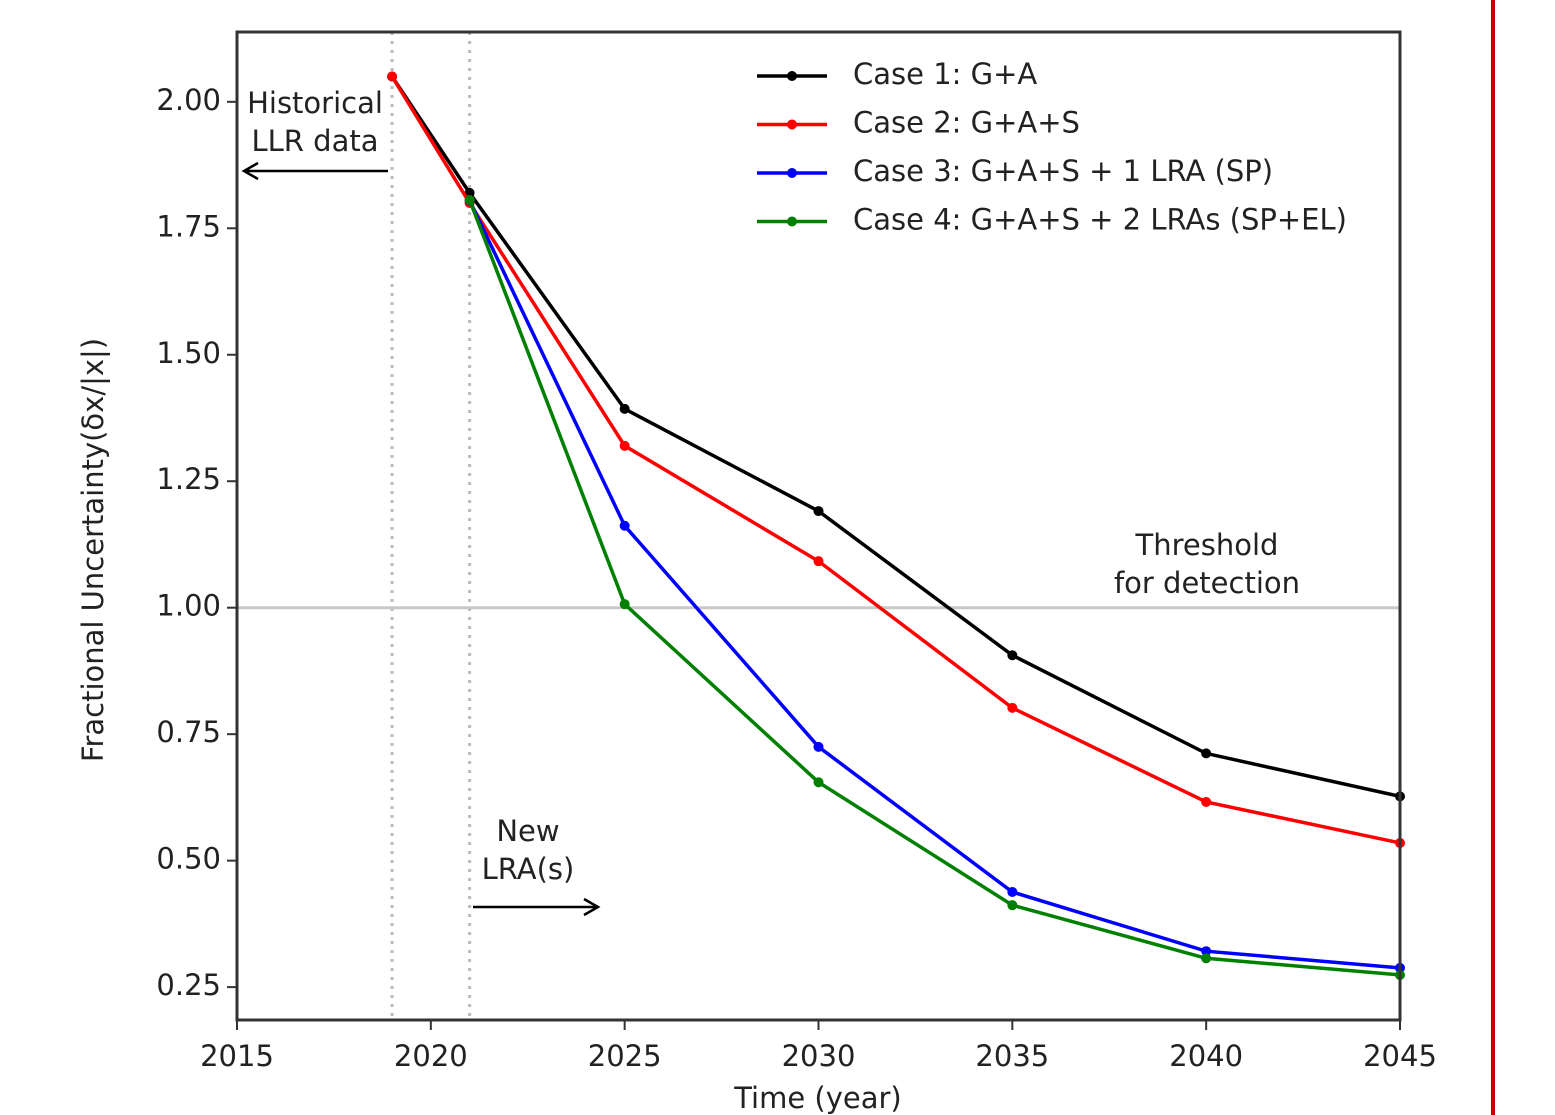 This screenshot has height=1115, width=1555. I want to click on y-tick-label: 0.25, so click(188, 985).